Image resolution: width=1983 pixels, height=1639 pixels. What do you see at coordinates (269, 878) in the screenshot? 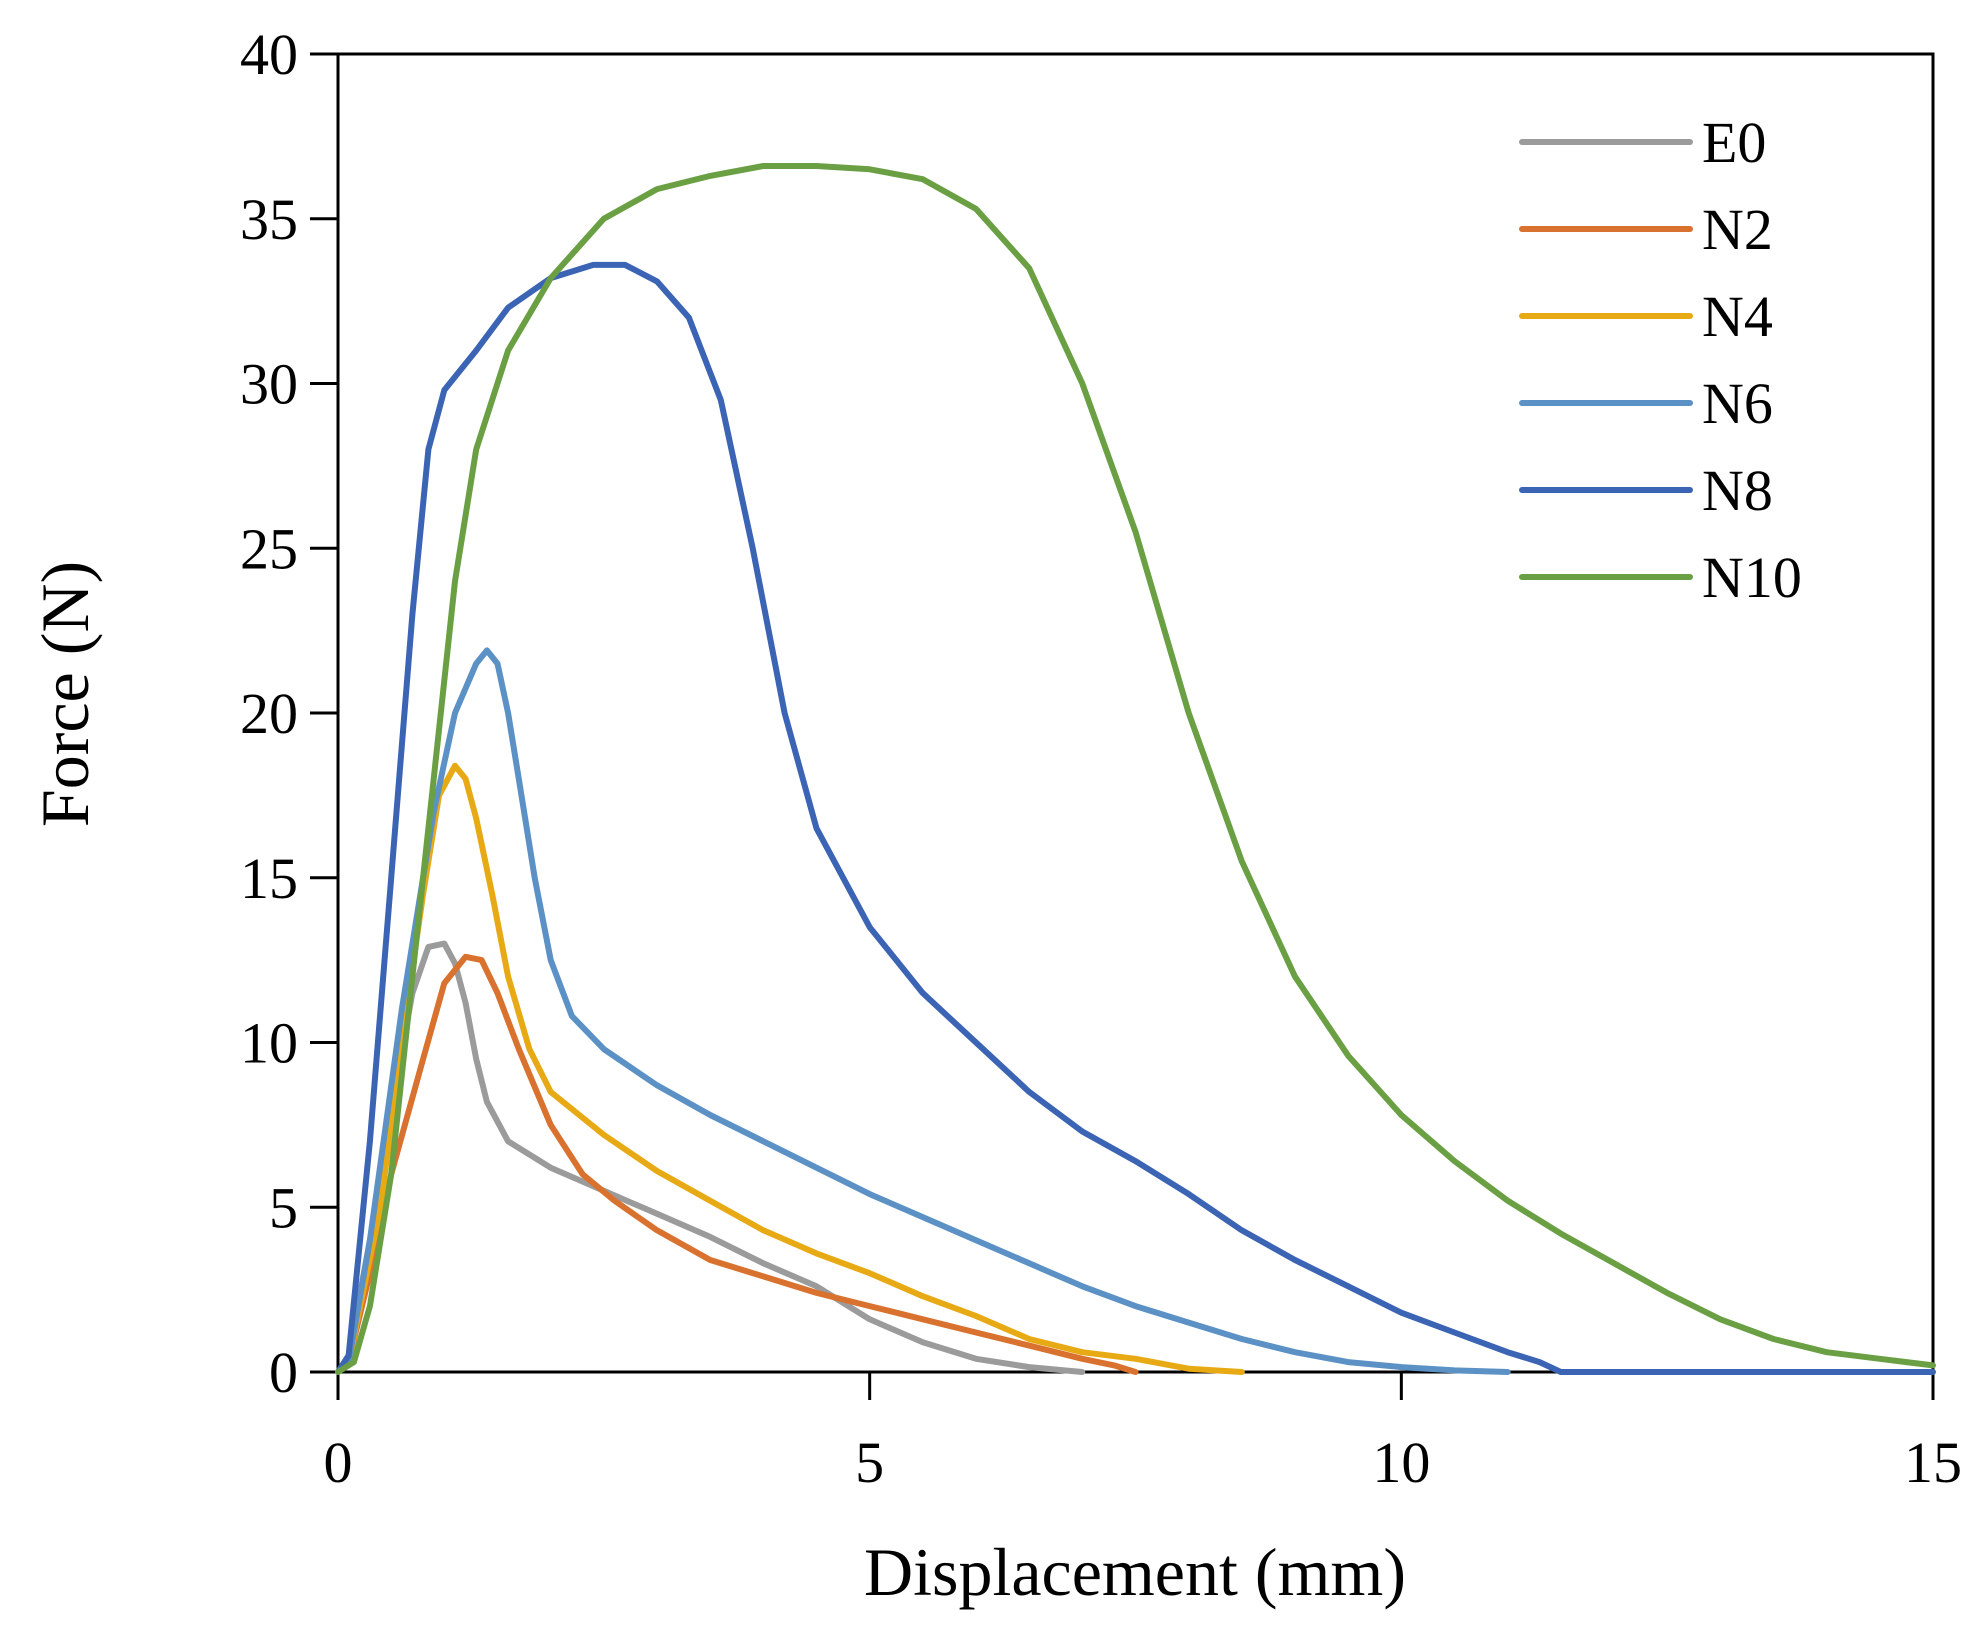
I see `y-tick-label: 15` at bounding box center [269, 878].